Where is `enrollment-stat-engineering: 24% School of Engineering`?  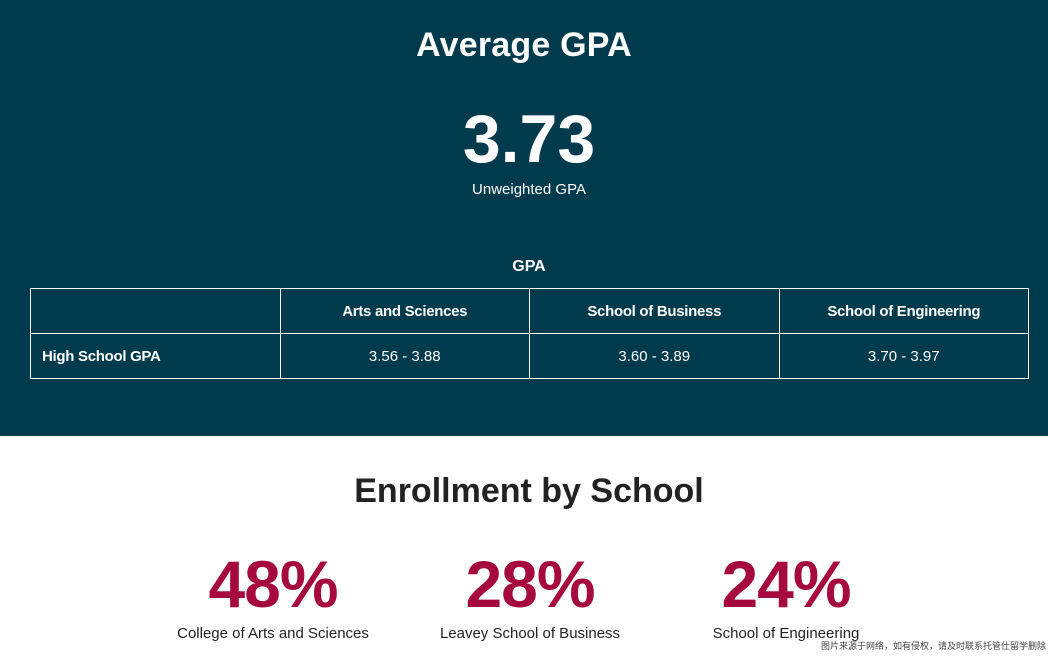
enrollment-stat-engineering: 24% School of Engineering is located at coordinates (786, 595).